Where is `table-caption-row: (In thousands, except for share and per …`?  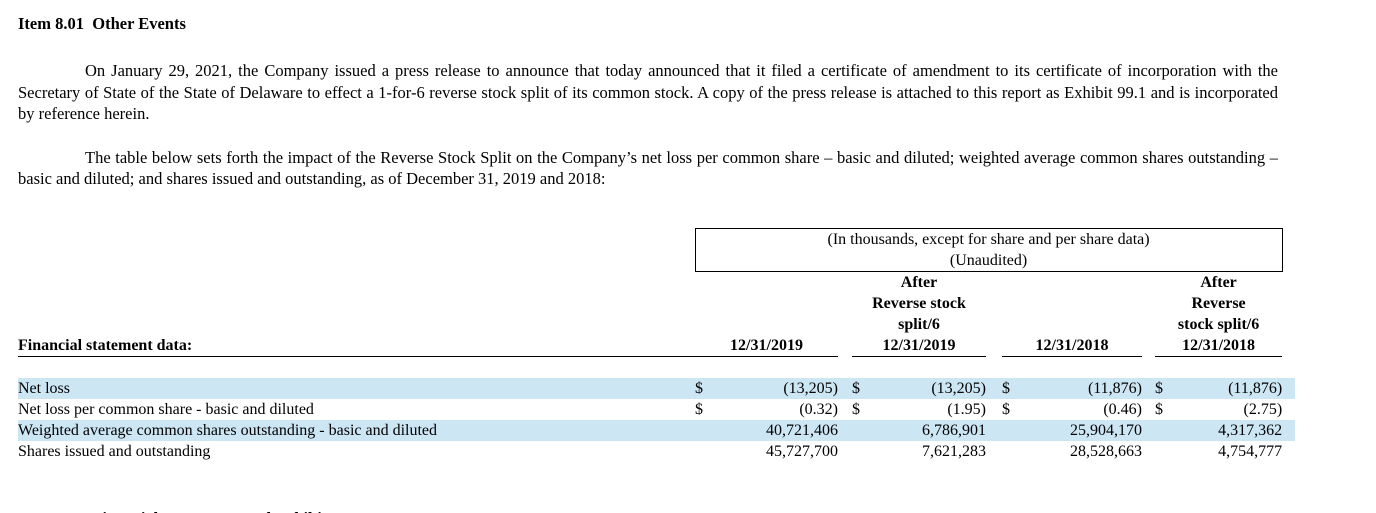
table-caption-row: (In thousands, except for share and per … is located at coordinates (656, 249).